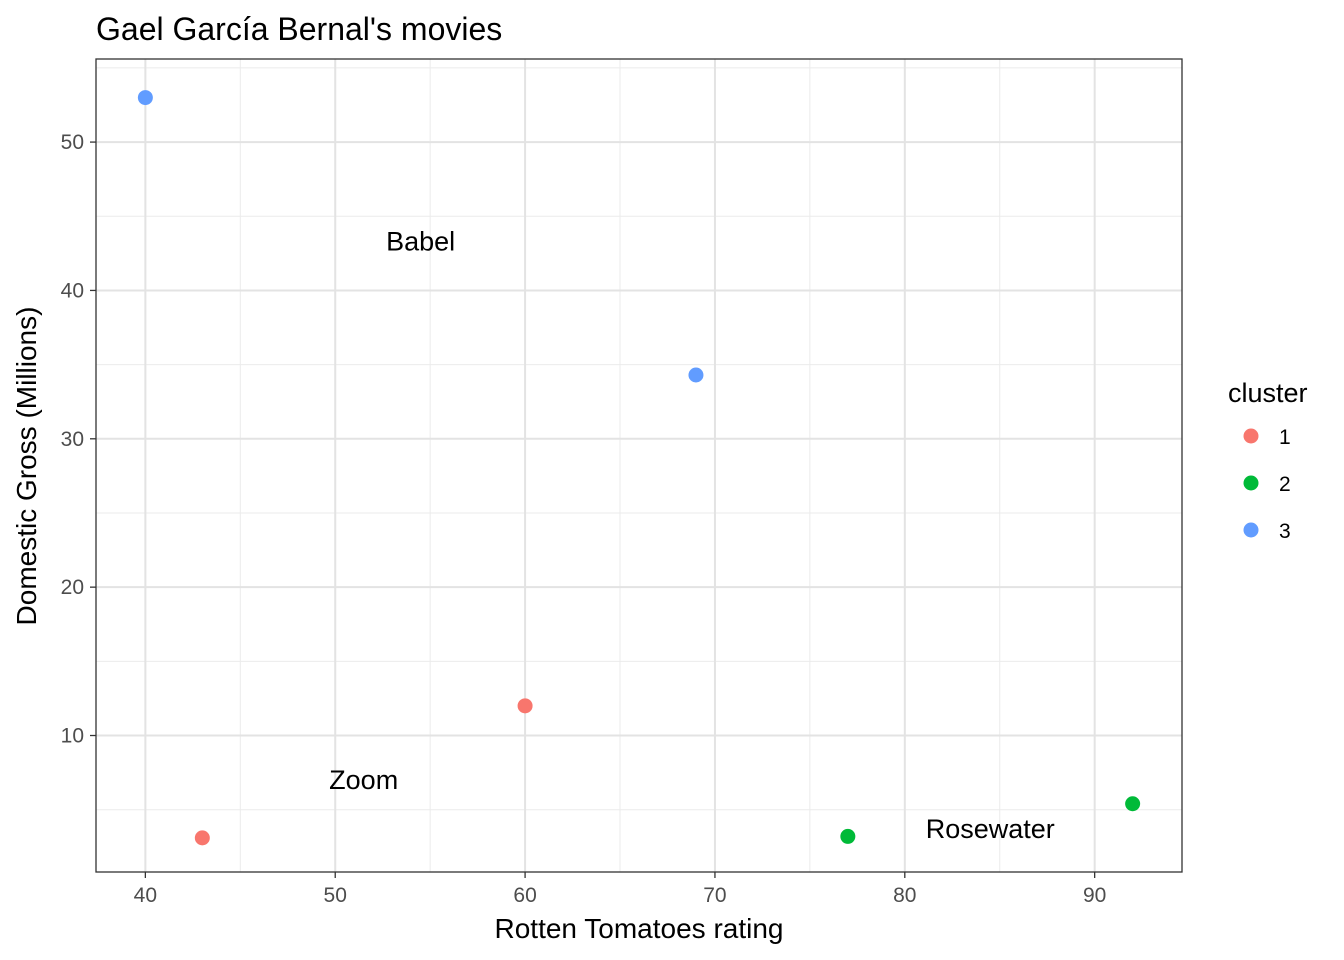 This screenshot has width=1344, height=960. I want to click on x-tick-label: 40, so click(145, 895).